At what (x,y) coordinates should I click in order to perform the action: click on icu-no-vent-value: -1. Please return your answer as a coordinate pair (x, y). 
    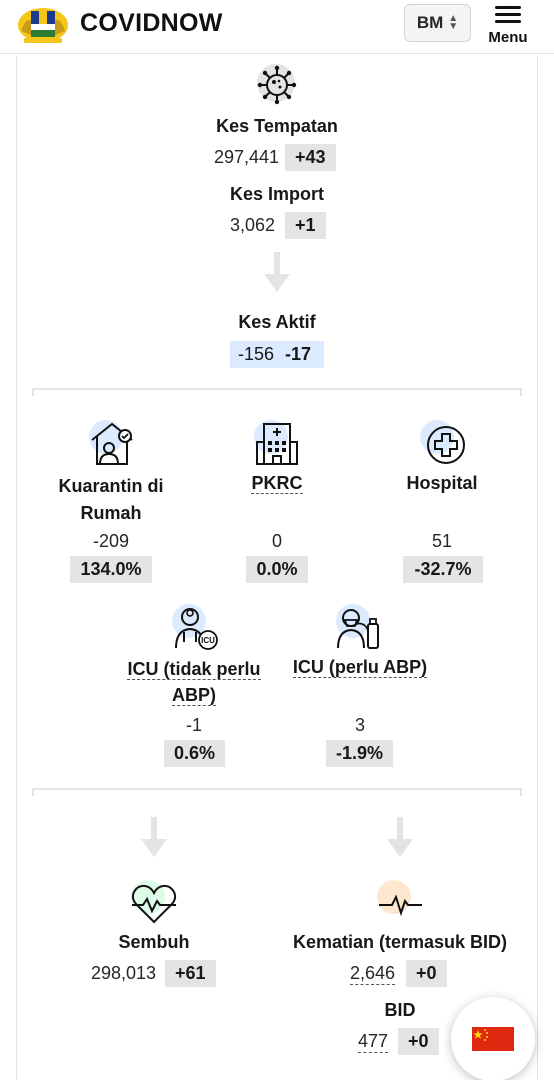
    Looking at the image, I should click on (193, 725).